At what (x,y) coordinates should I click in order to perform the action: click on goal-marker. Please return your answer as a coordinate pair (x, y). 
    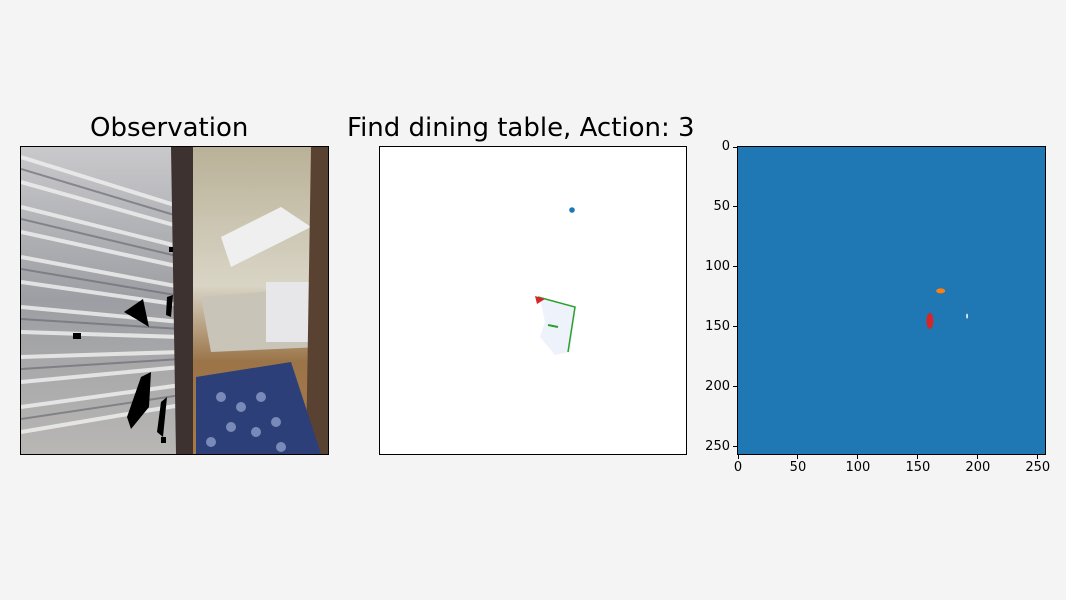
    Looking at the image, I should click on (540, 300).